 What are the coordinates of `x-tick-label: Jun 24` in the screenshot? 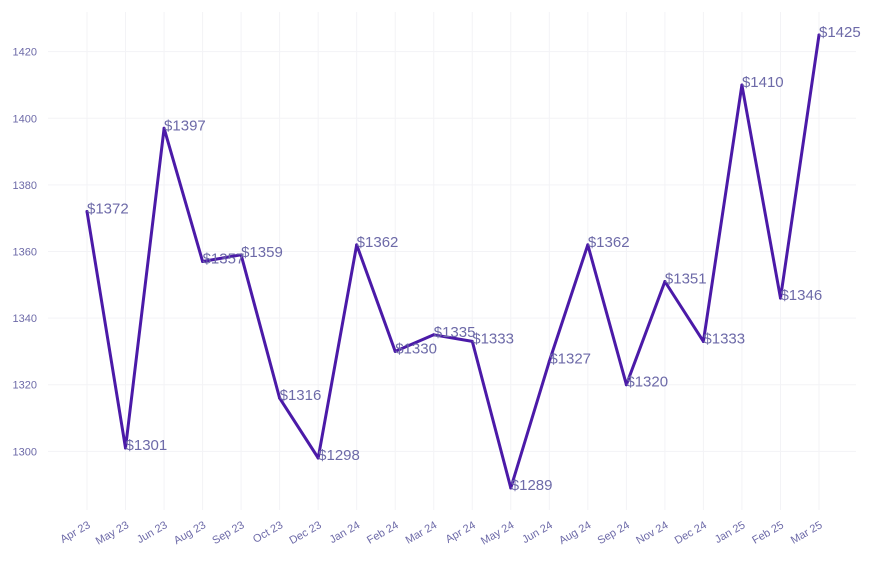 It's located at (537, 532).